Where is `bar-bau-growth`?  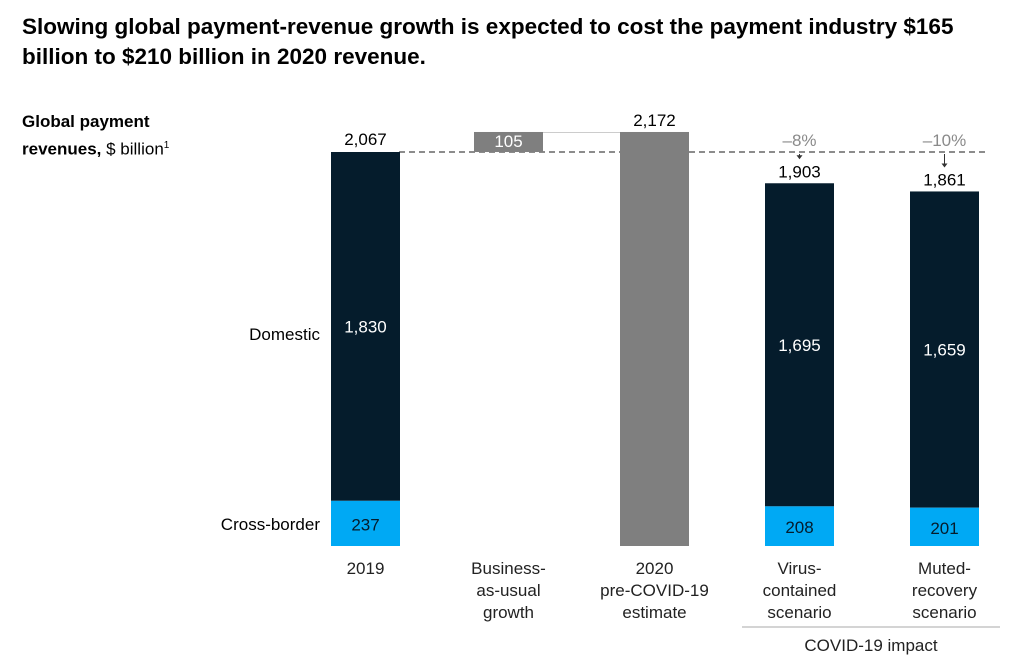 bar-bau-growth is located at coordinates (508, 141).